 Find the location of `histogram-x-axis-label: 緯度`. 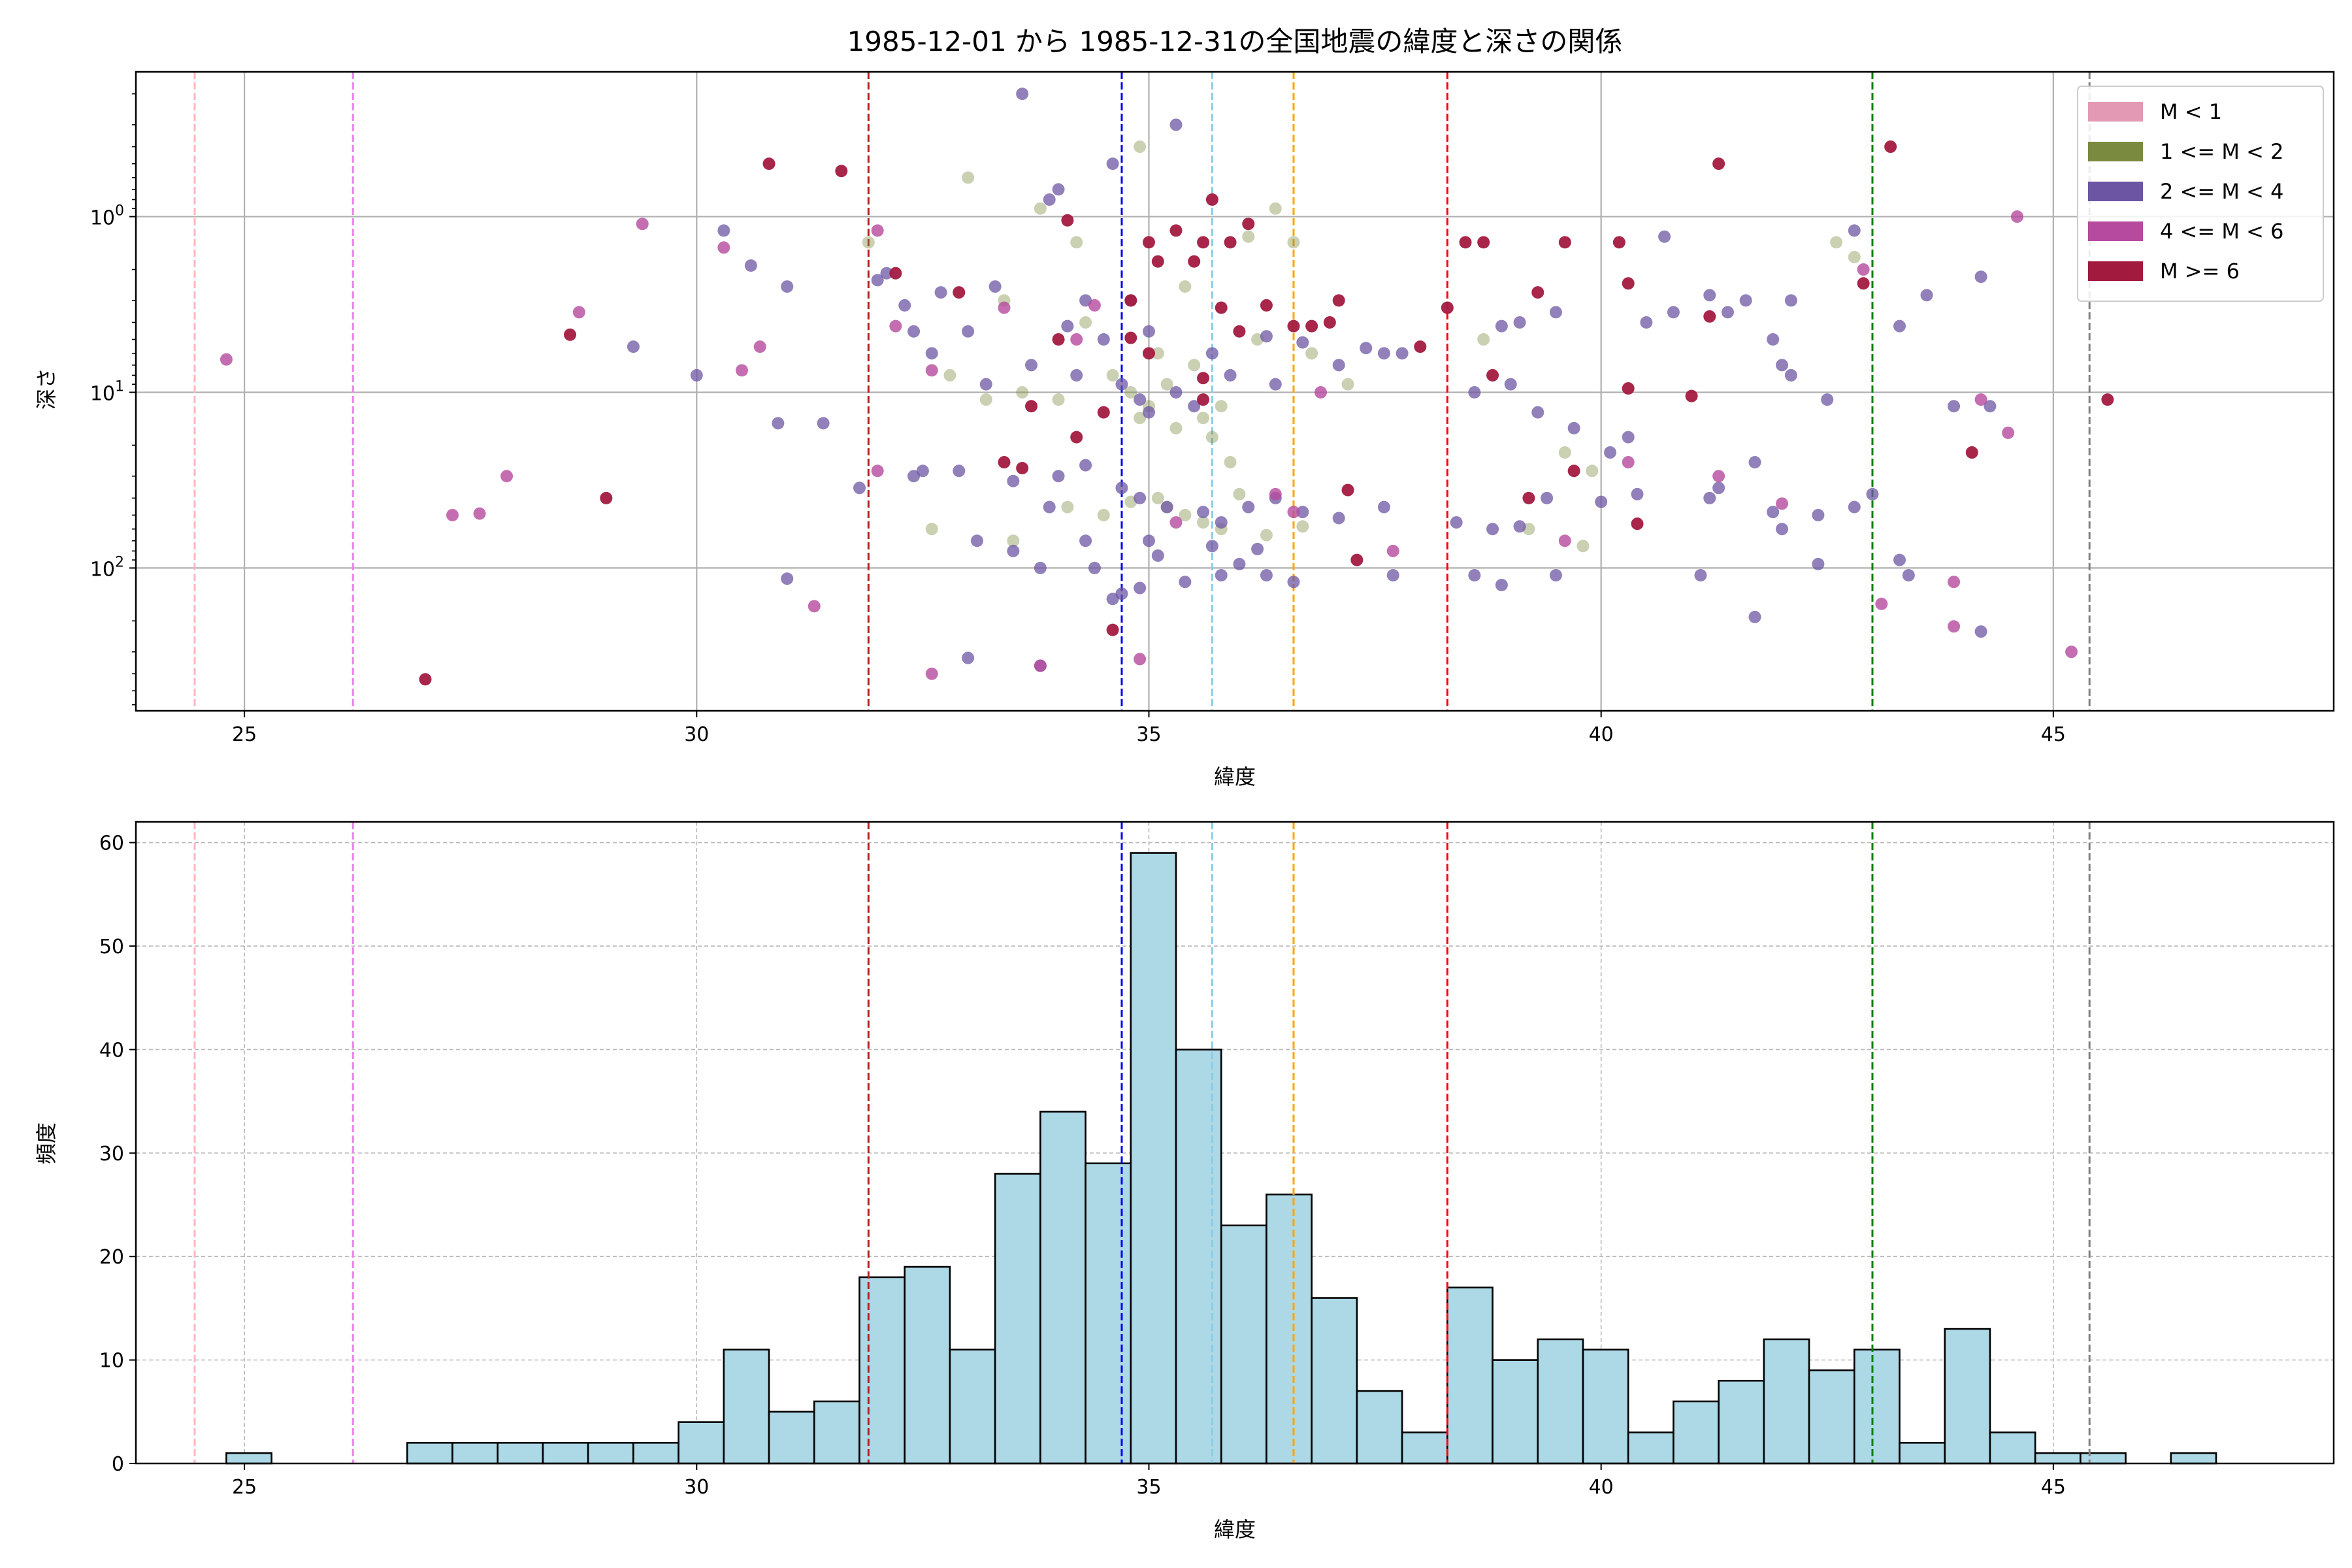

histogram-x-axis-label: 緯度 is located at coordinates (1235, 1529).